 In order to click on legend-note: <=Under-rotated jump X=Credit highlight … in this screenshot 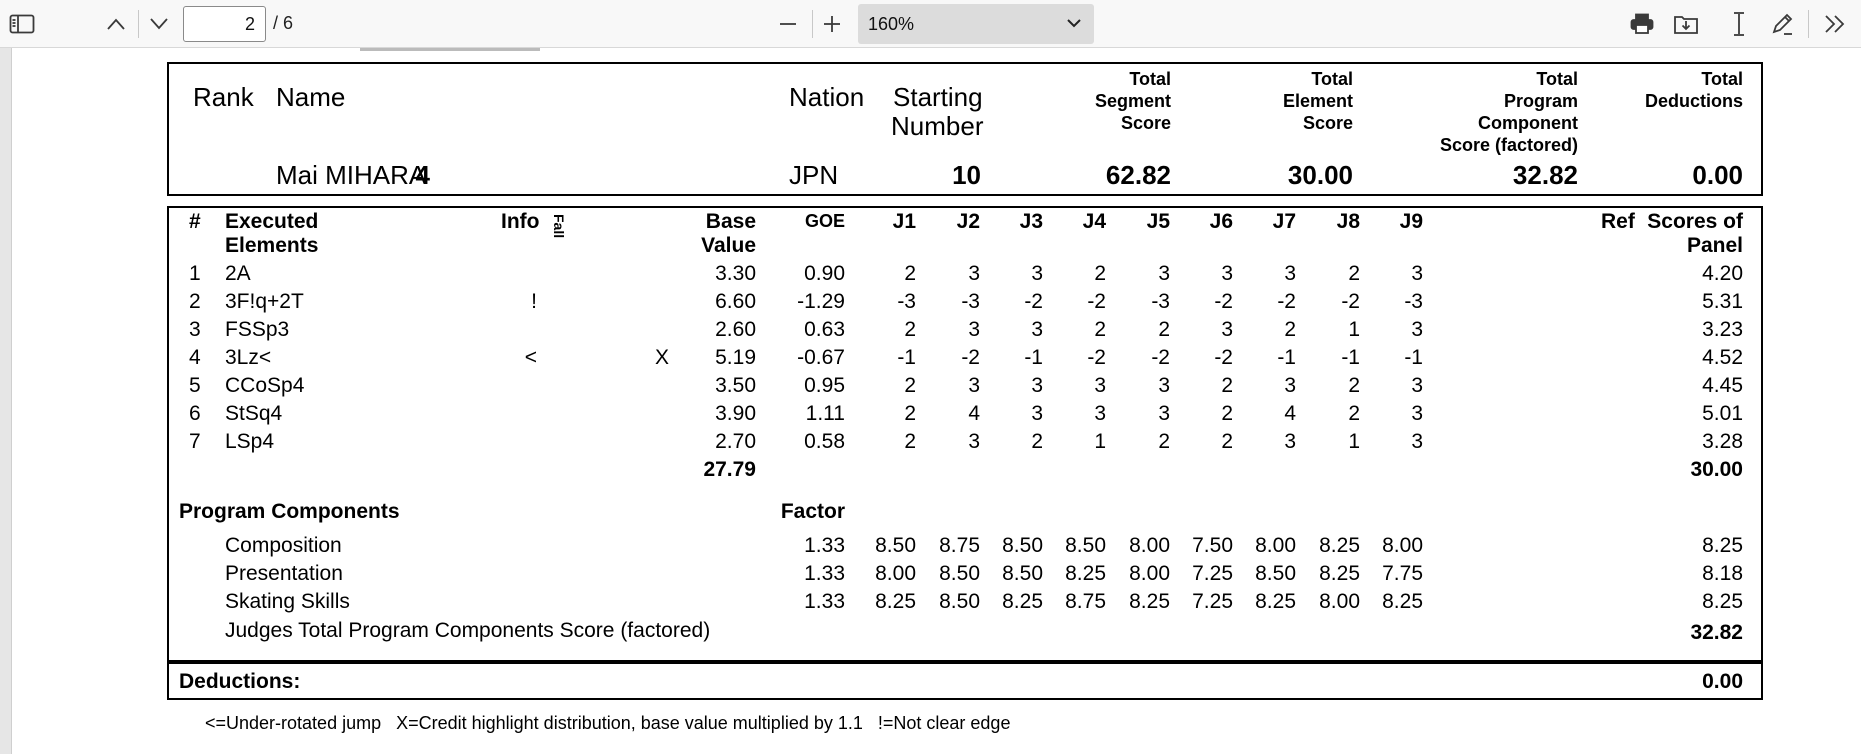, I will do `click(608, 723)`.